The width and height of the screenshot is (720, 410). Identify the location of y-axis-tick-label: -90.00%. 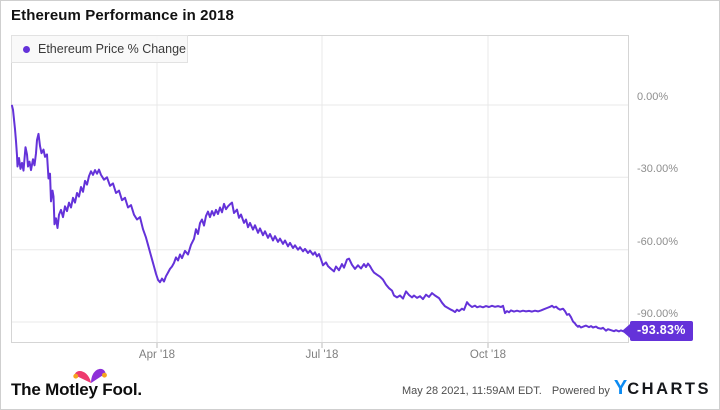
(657, 313).